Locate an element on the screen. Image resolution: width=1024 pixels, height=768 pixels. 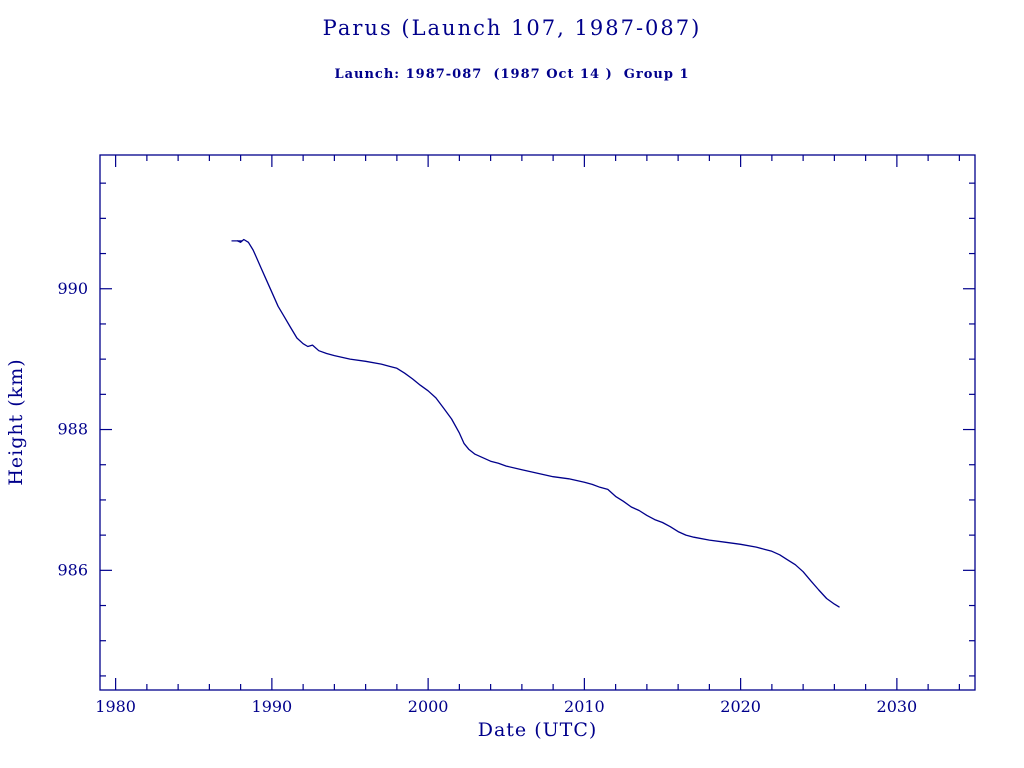
x-tick-label: 2030 is located at coordinates (897, 706).